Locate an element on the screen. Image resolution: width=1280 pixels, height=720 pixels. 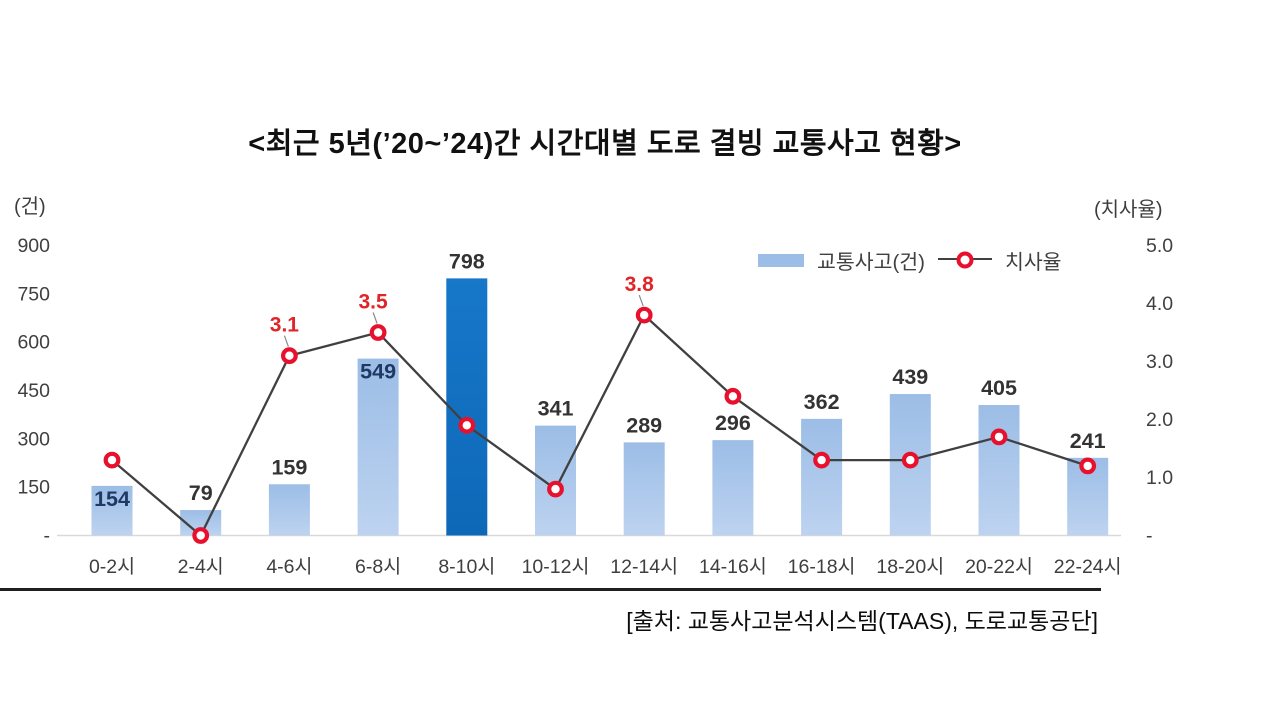
rate-value-label-2: 3.1 is located at coordinates (285, 325).